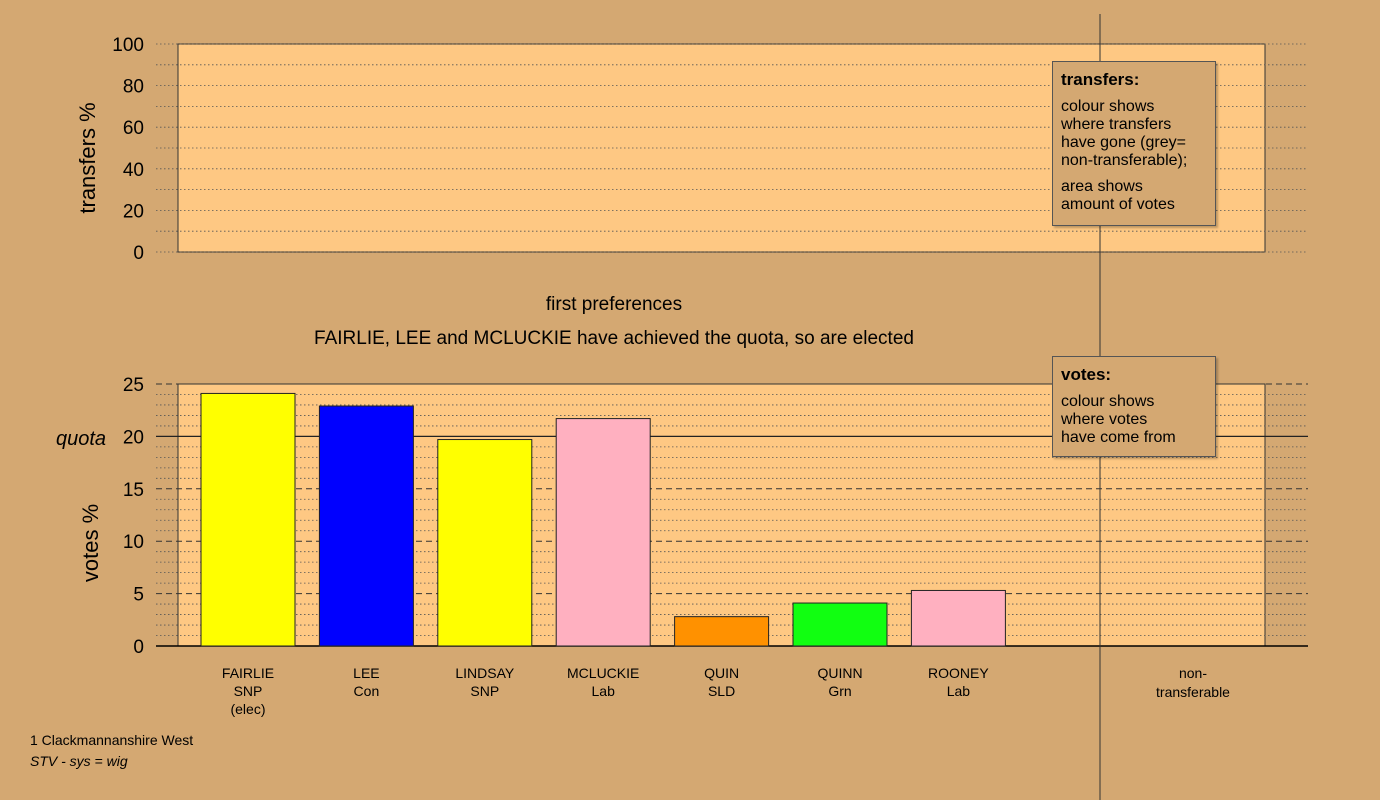  Describe the element at coordinates (248, 673) in the screenshot. I see `x-tick-label: FAIRLIE` at that location.